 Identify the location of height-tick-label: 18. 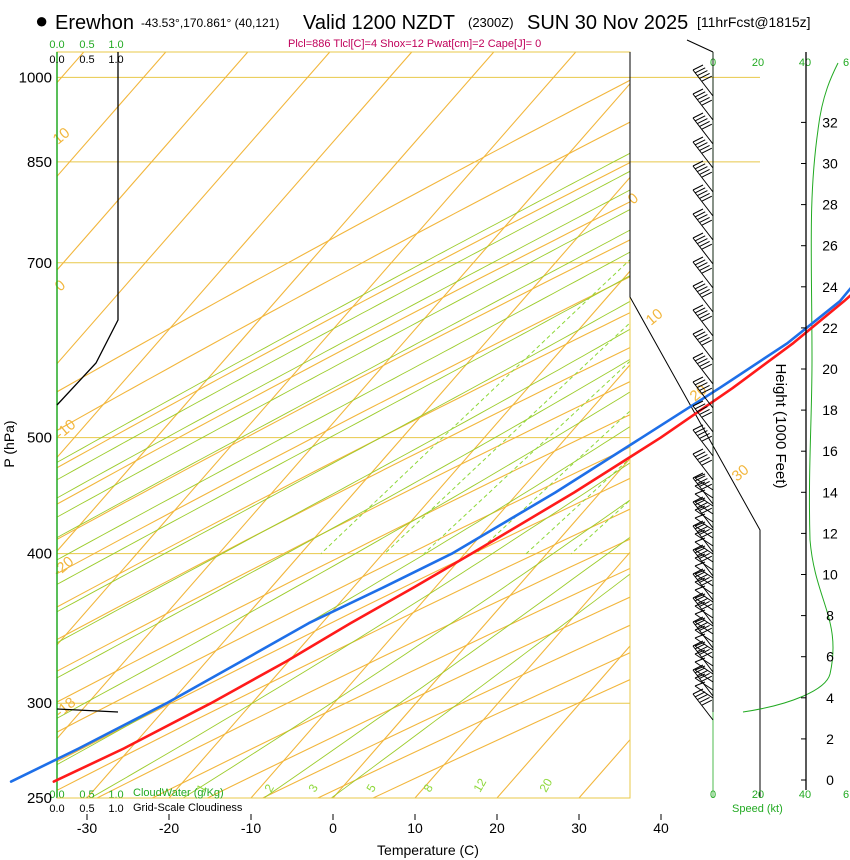
(830, 410).